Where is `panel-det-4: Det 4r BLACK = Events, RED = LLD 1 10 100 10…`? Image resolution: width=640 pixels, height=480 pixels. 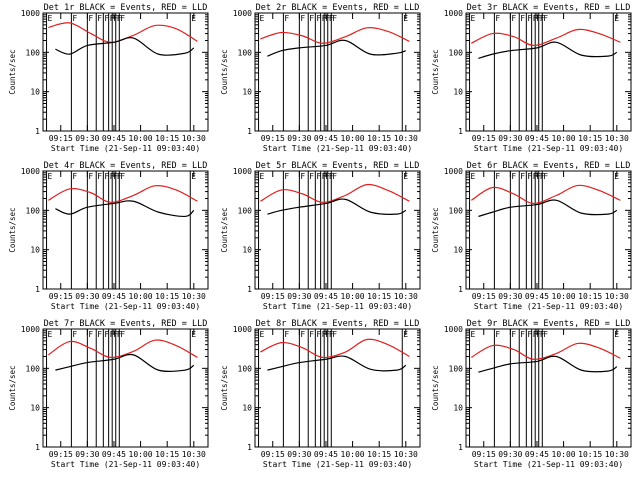
panel-det-4: Det 4r BLACK = Events, RED = LLD 1 10 100 10… is located at coordinates (108, 236).